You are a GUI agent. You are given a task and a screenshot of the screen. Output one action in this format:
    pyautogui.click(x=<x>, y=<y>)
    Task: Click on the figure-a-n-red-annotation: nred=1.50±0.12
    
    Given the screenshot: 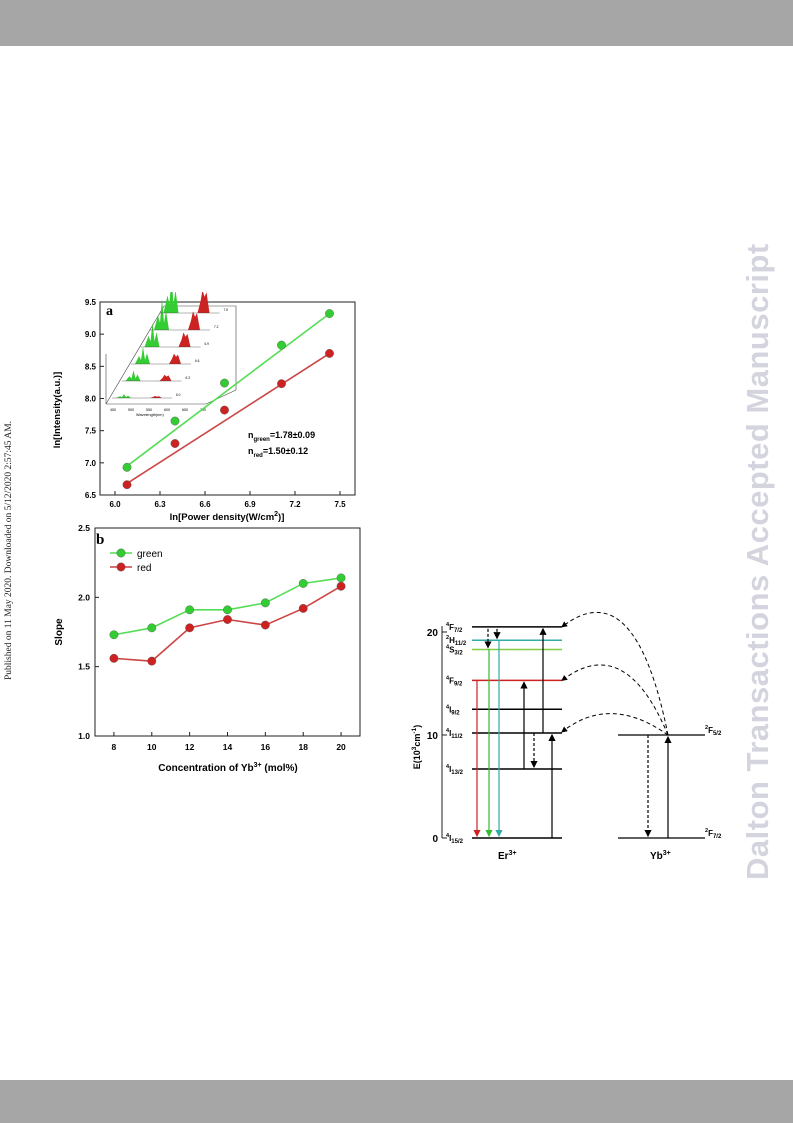 What is the action you would take?
    pyautogui.click(x=278, y=452)
    